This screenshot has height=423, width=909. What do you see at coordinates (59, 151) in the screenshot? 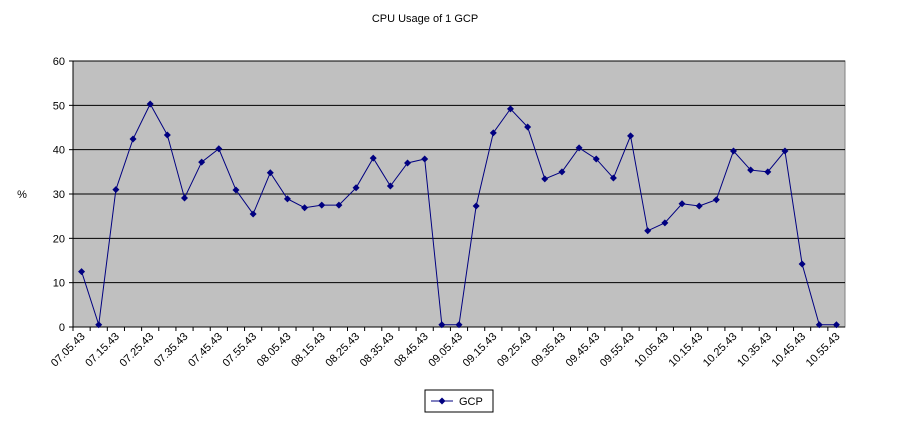
I see `y-tick-label: 40` at bounding box center [59, 151].